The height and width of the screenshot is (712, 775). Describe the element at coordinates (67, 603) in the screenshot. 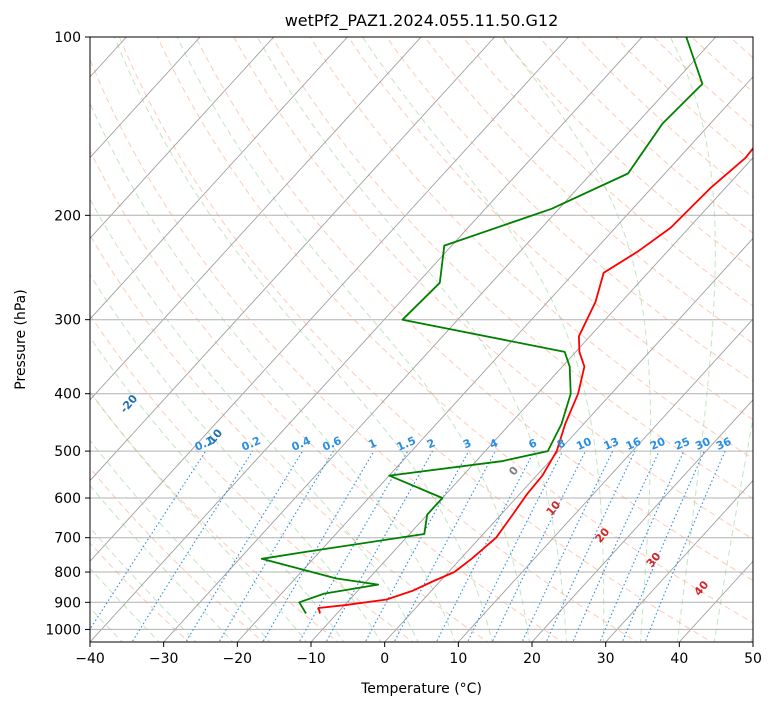

I see `y-tick-label: 900` at that location.